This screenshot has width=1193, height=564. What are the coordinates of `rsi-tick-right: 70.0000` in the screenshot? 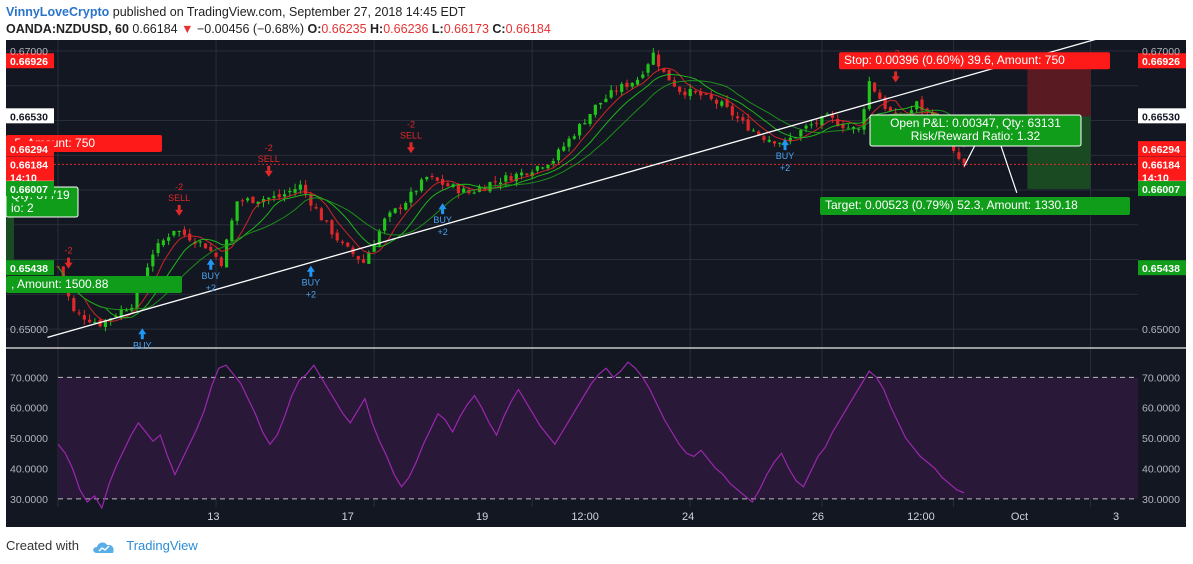 It's located at (1161, 378).